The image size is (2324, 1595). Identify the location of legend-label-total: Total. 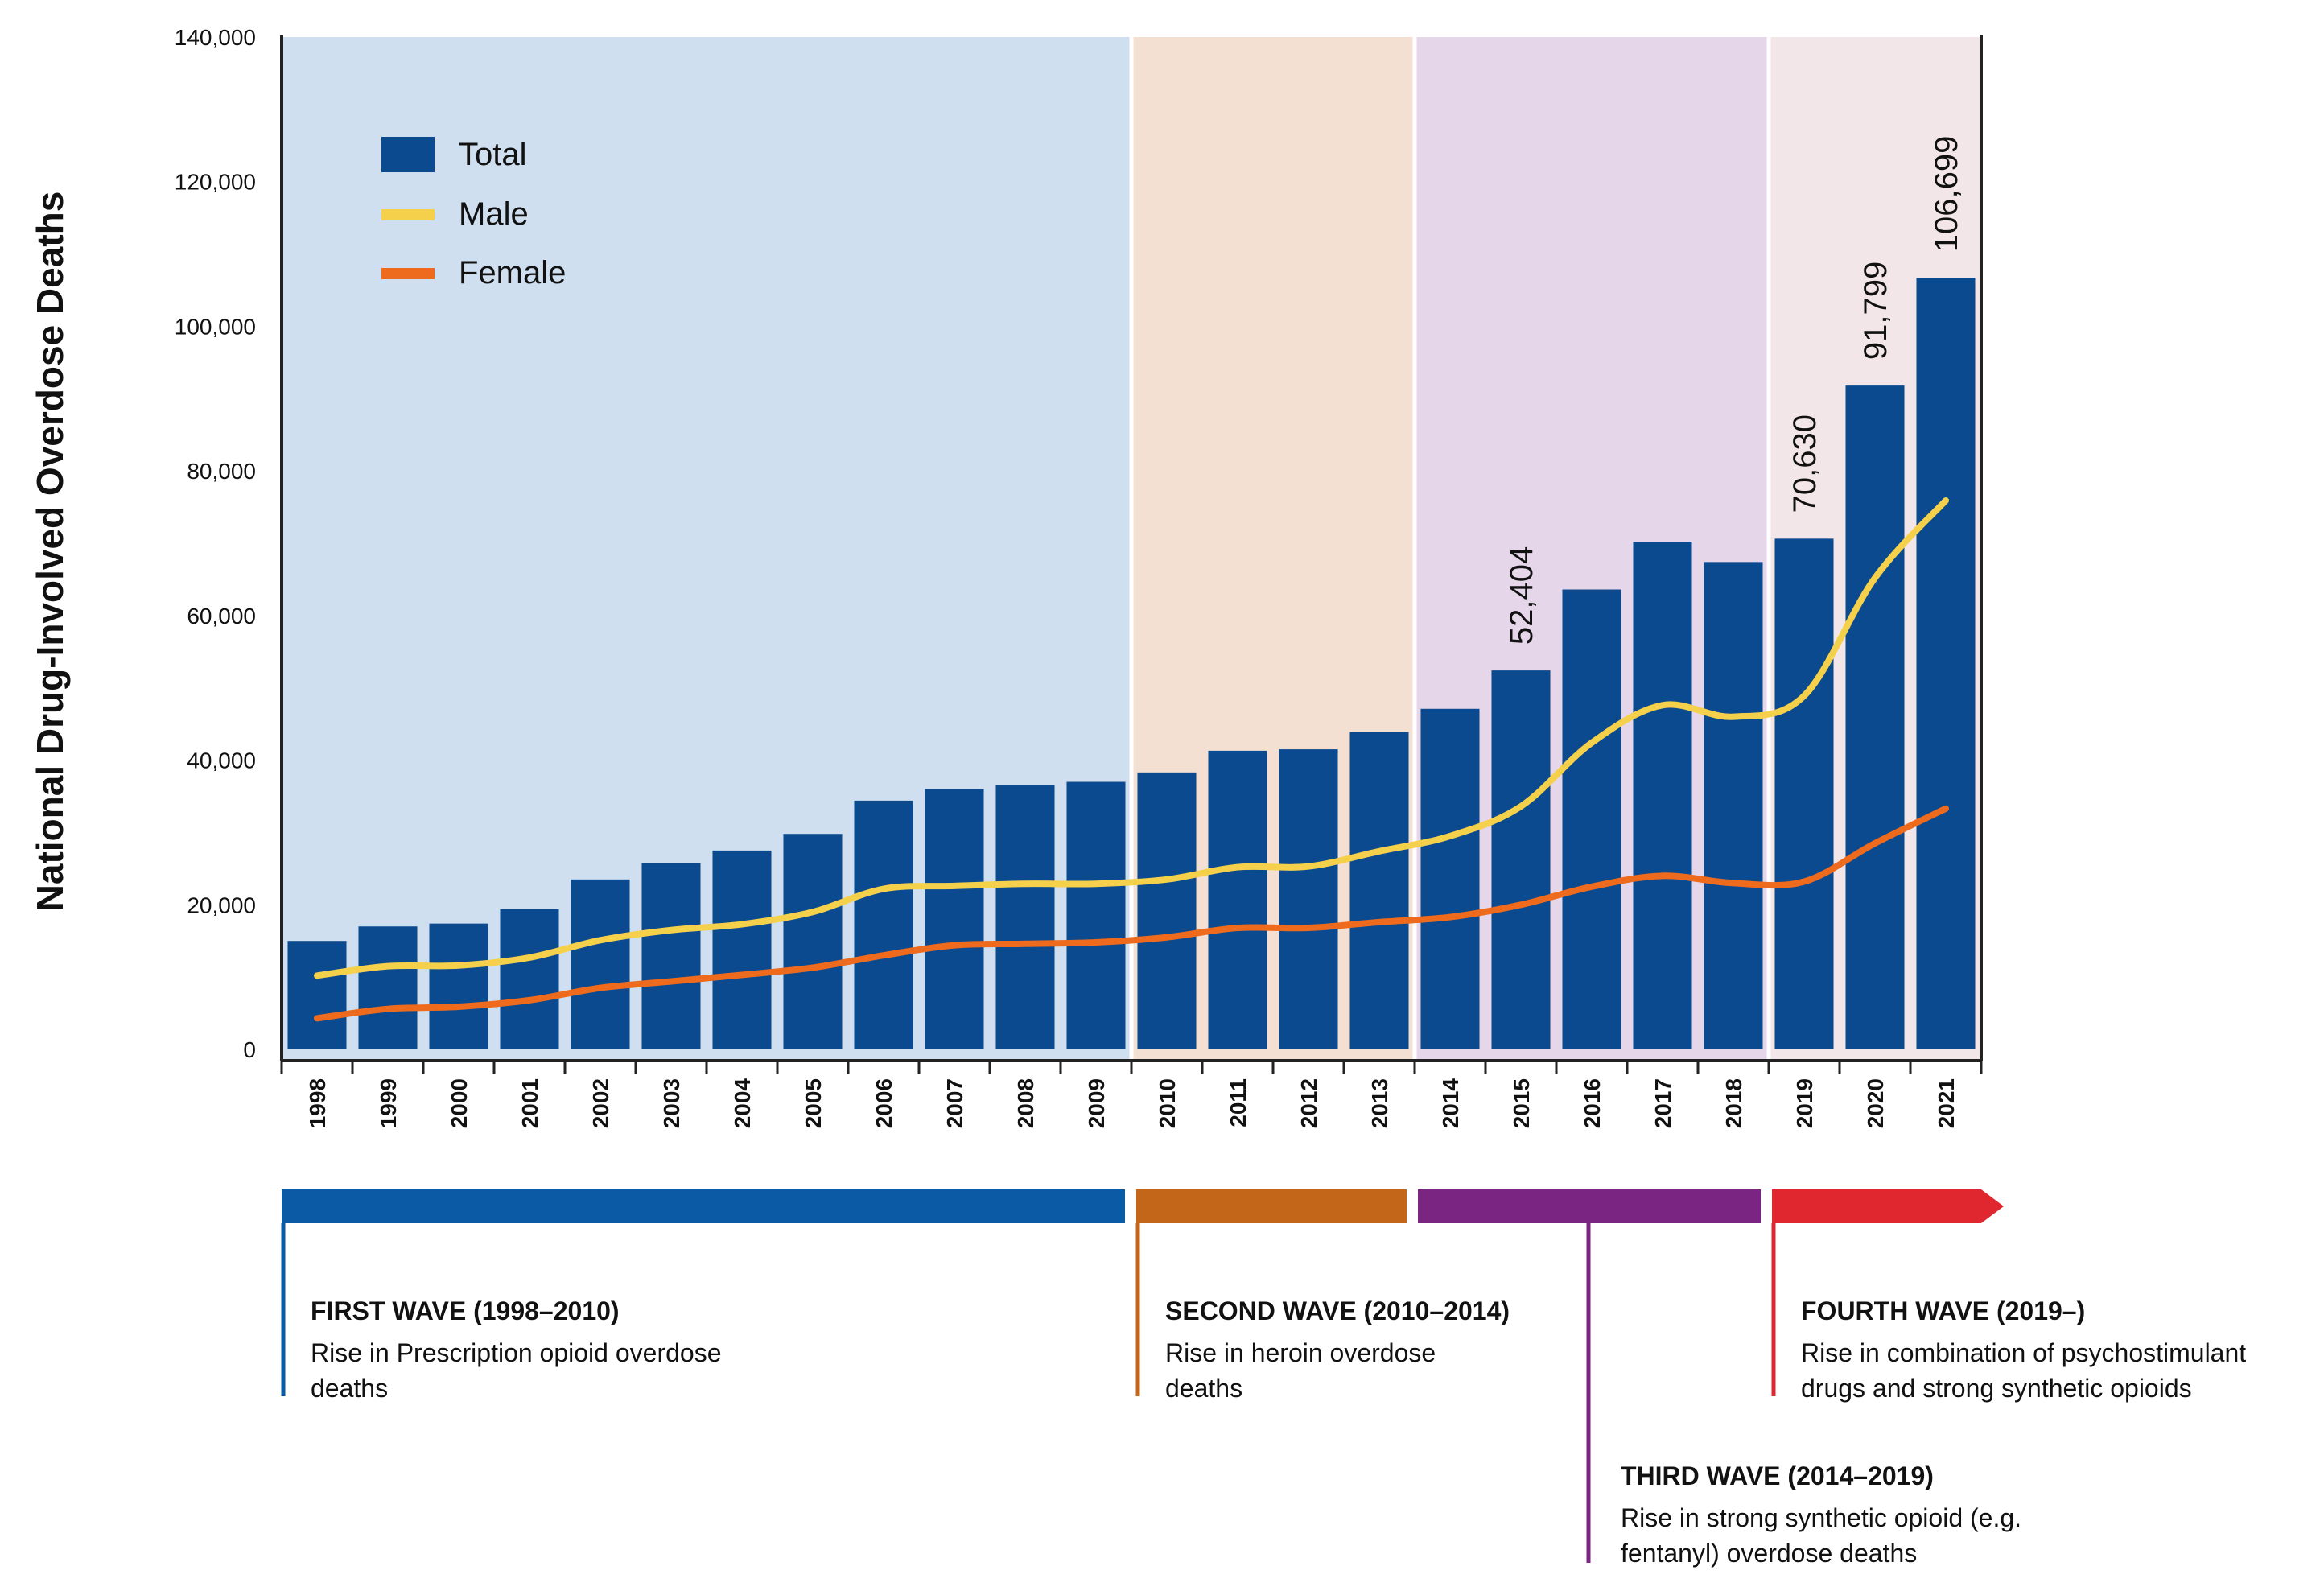
(493, 154).